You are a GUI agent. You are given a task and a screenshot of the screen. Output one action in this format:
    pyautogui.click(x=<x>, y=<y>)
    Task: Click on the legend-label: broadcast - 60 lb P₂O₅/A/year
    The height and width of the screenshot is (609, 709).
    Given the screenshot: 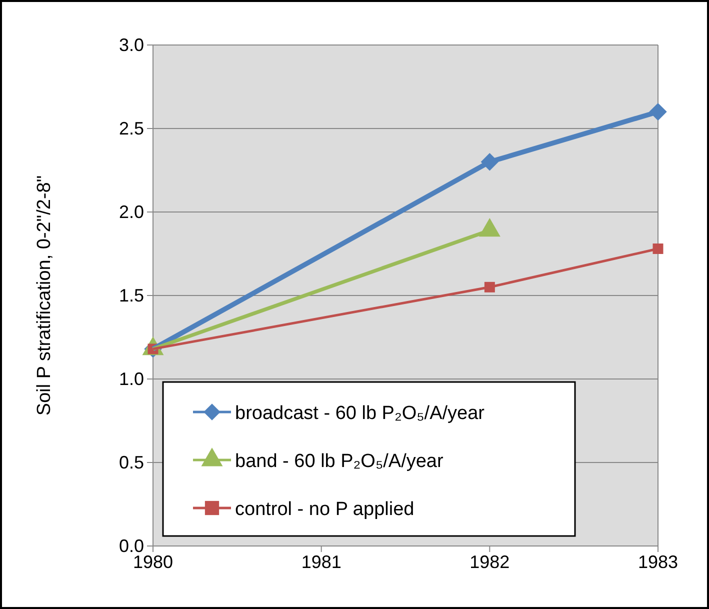 What is the action you would take?
    pyautogui.click(x=360, y=413)
    